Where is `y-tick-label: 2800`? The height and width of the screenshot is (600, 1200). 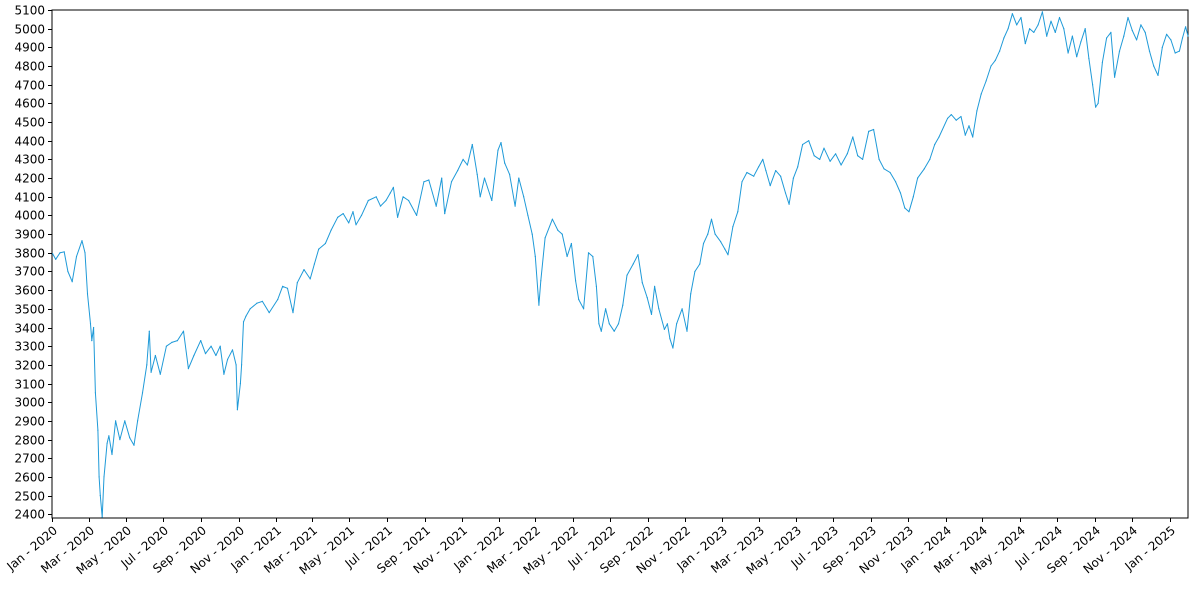
y-tick-label: 2800 is located at coordinates (29, 441).